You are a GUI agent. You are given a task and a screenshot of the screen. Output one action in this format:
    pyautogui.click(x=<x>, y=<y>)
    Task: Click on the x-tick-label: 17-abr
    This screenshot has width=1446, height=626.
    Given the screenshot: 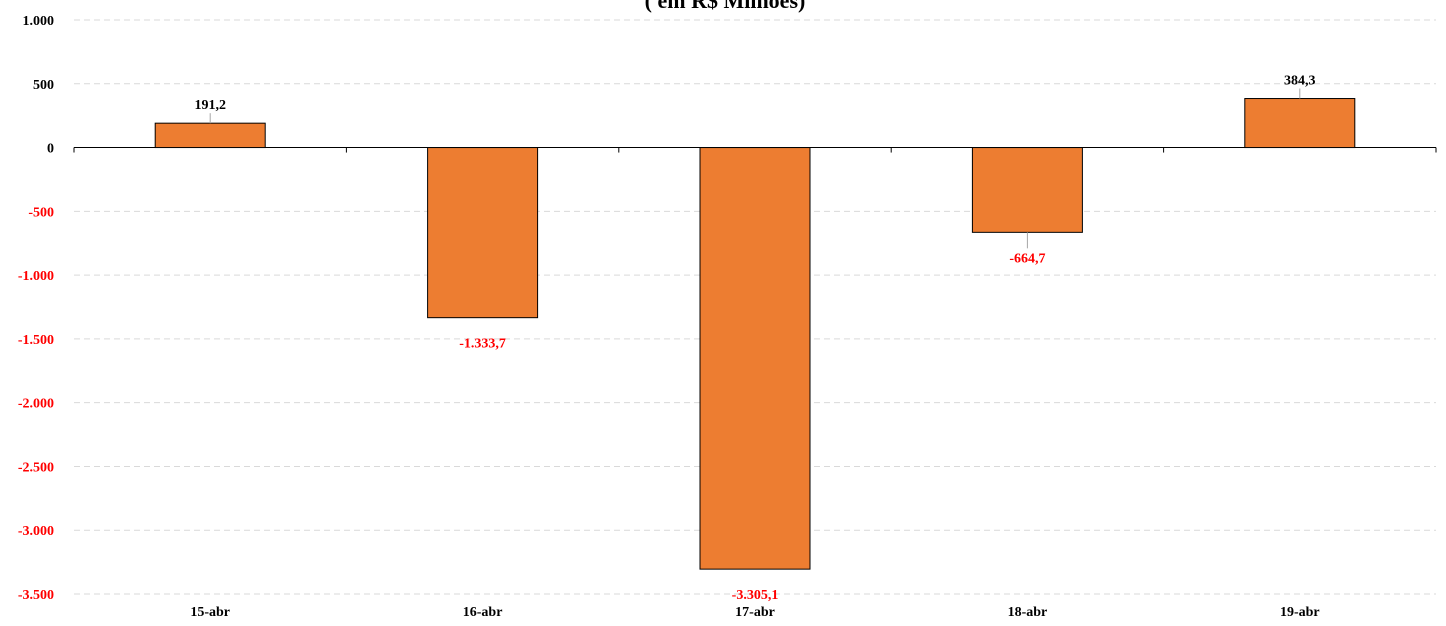 What is the action you would take?
    pyautogui.click(x=755, y=612)
    